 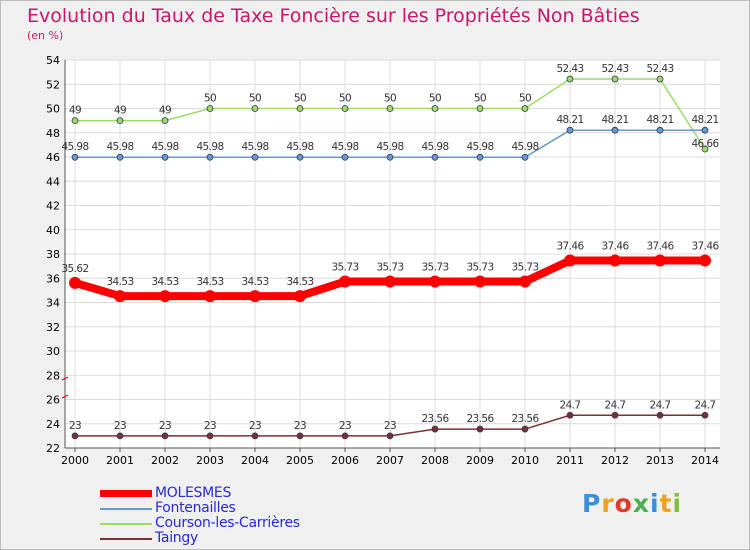 What do you see at coordinates (53, 133) in the screenshot?
I see `y-tick-label: 48` at bounding box center [53, 133].